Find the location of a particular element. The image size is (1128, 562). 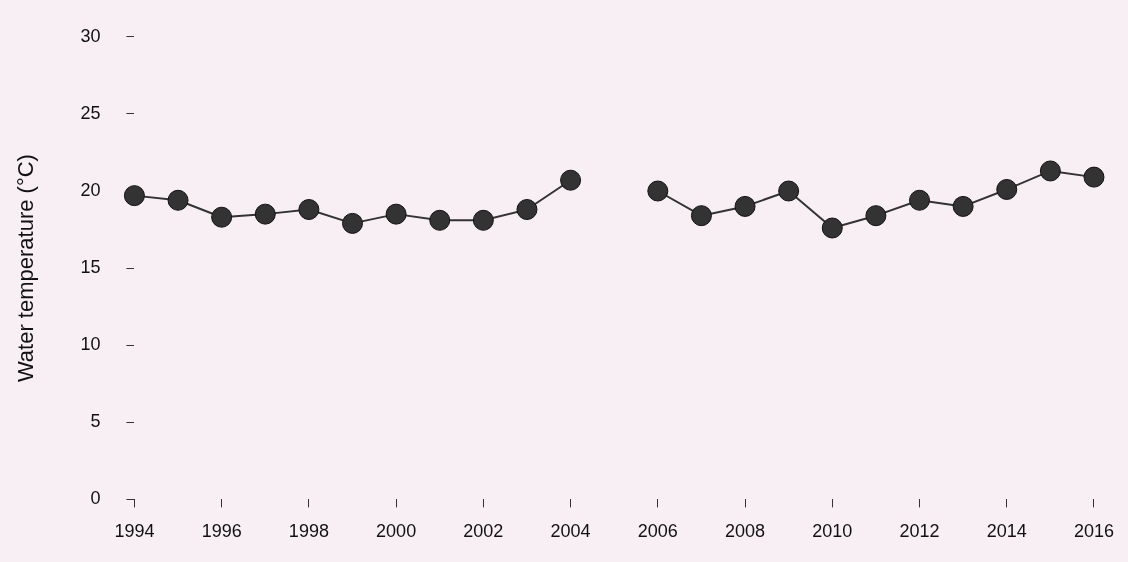

x-tick-label: 1998 is located at coordinates (308, 531).